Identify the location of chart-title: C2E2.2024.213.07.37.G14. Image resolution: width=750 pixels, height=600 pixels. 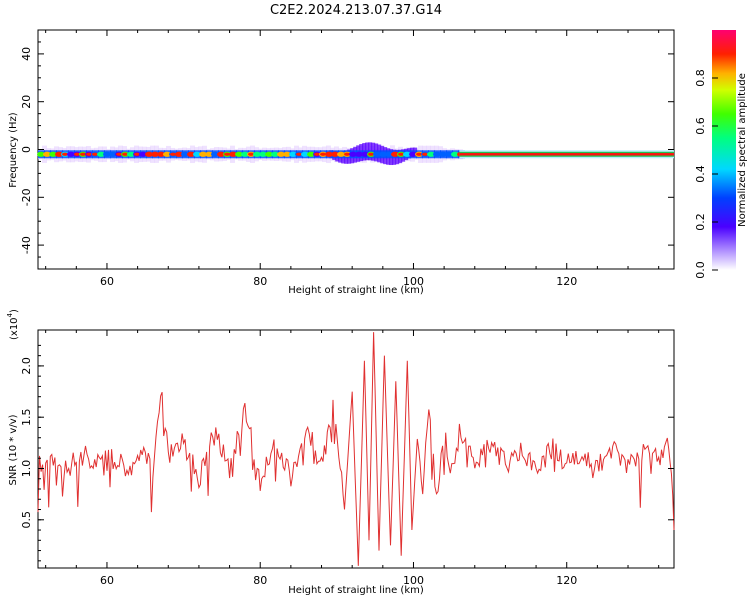
(356, 10).